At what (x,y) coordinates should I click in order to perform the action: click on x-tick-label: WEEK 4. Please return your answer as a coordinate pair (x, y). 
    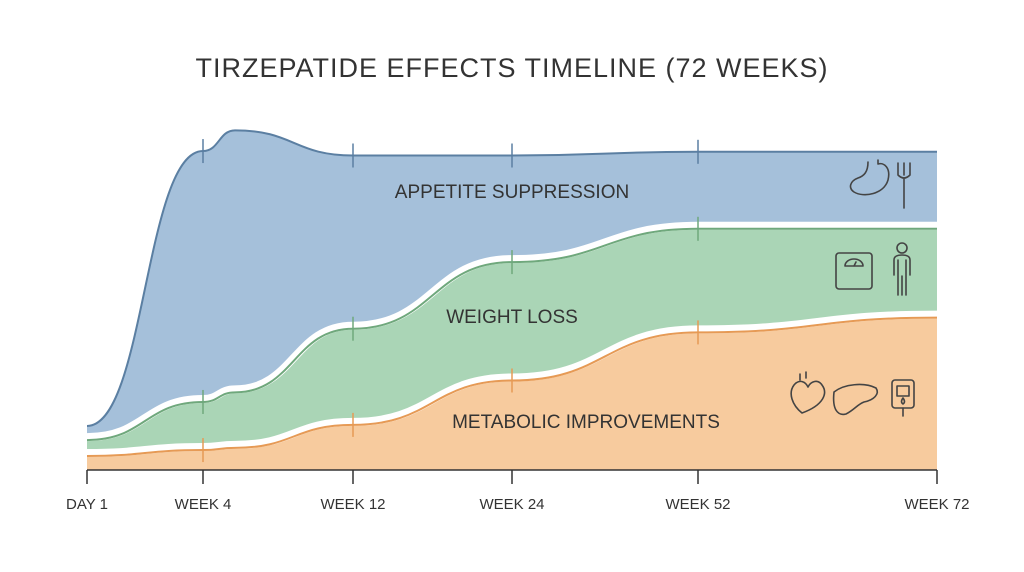
    Looking at the image, I should click on (203, 504).